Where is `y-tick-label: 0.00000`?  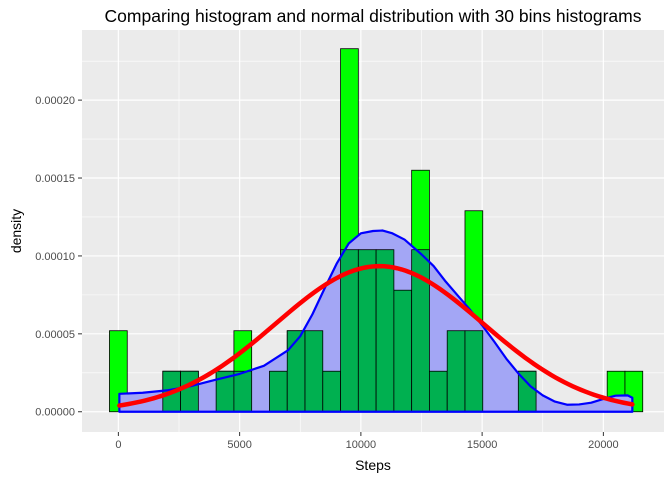
y-tick-label: 0.00000 is located at coordinates (55, 413).